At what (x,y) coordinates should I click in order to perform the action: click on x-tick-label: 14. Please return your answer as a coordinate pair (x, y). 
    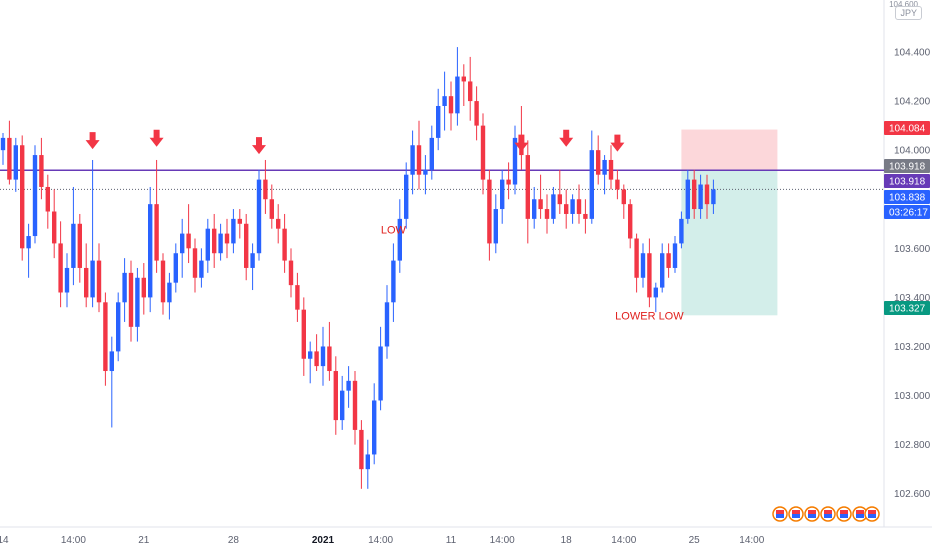
    Looking at the image, I should click on (4, 540).